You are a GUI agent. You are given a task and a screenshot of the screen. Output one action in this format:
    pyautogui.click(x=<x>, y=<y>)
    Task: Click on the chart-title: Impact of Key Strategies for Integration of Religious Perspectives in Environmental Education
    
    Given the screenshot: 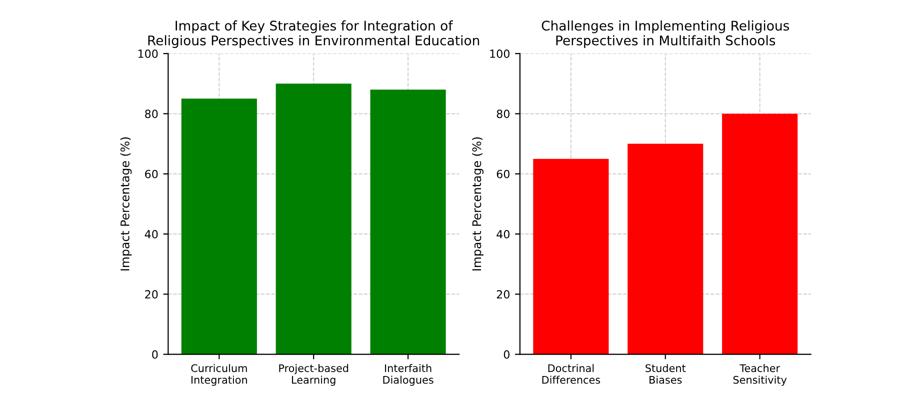 What is the action you would take?
    pyautogui.click(x=314, y=34)
    